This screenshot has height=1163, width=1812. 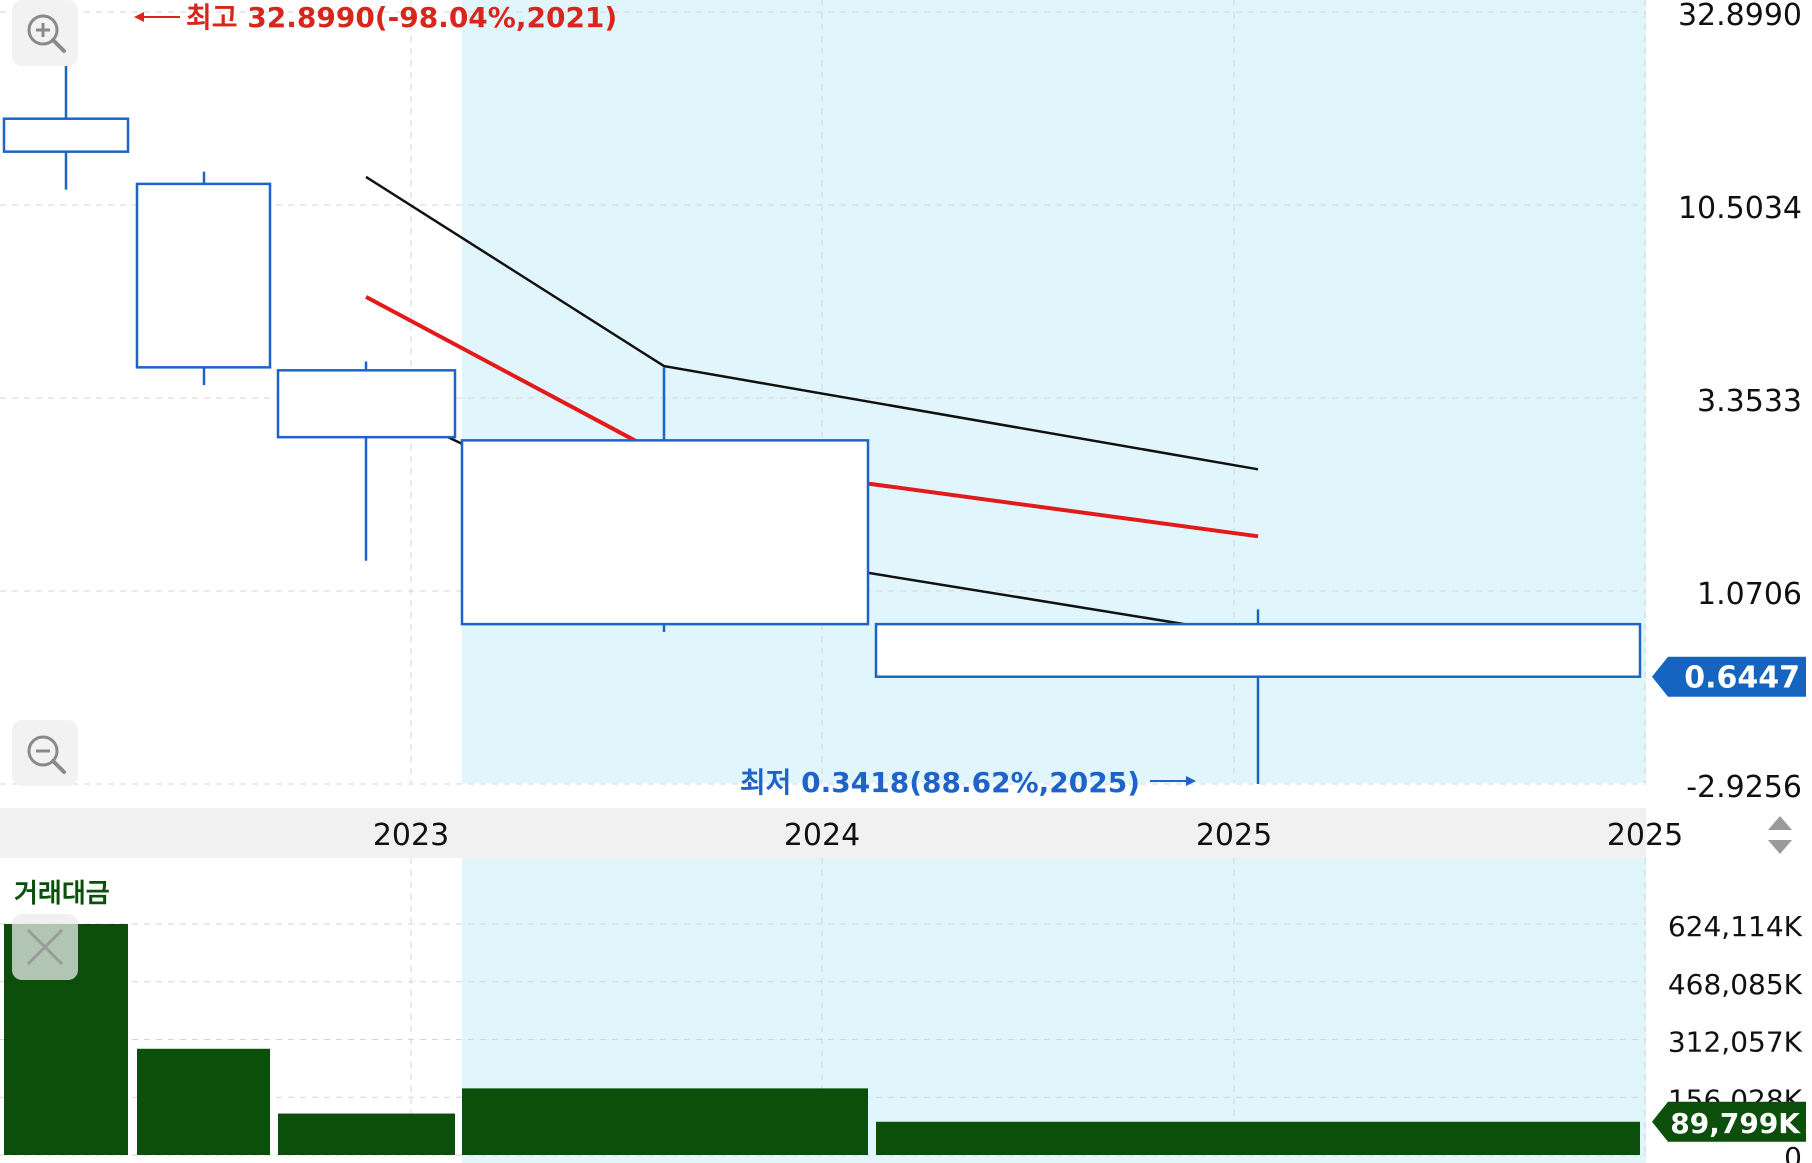 I want to click on close-volume-button, so click(x=45, y=947).